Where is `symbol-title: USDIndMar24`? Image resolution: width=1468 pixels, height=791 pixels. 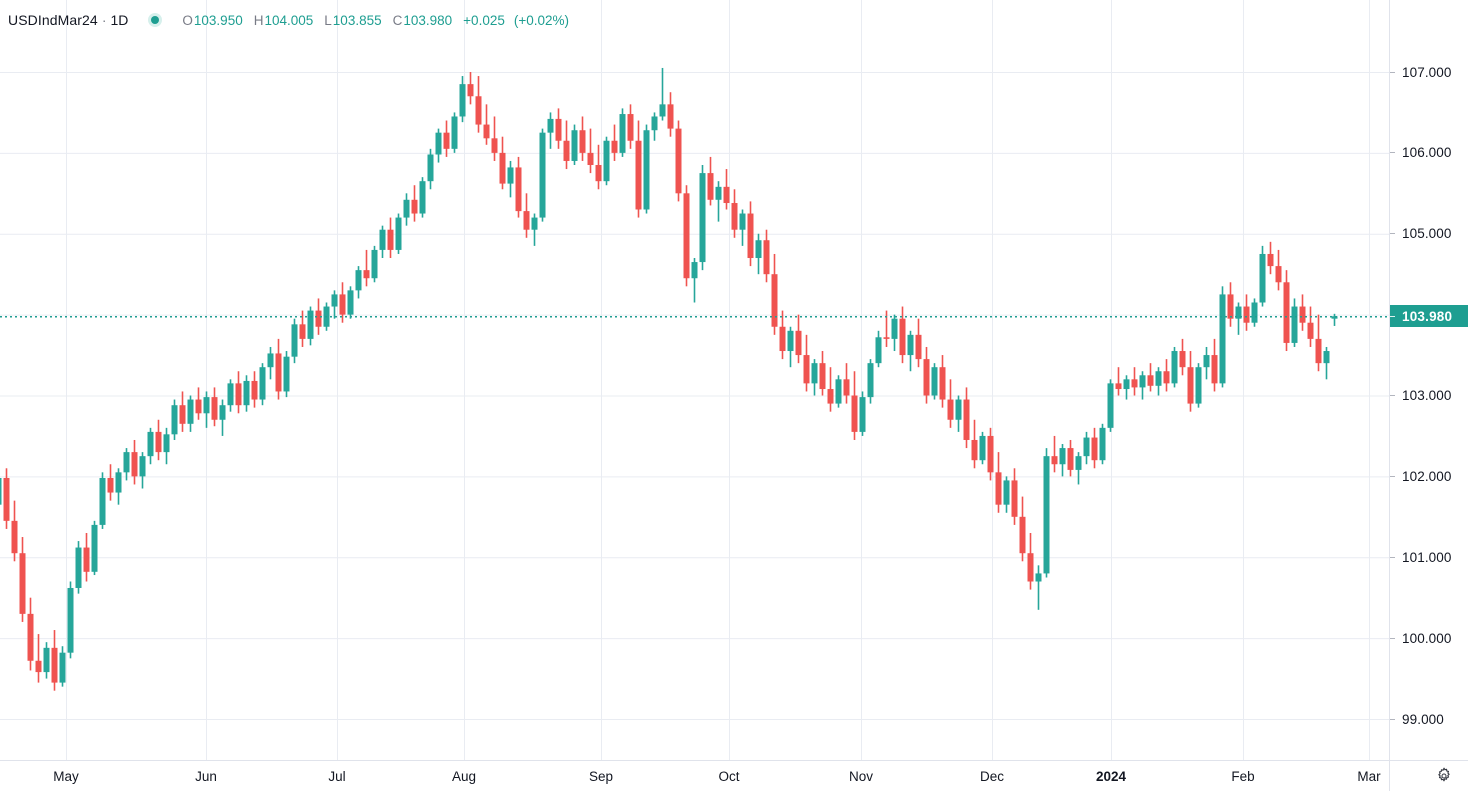
symbol-title: USDIndMar24 is located at coordinates (53, 20).